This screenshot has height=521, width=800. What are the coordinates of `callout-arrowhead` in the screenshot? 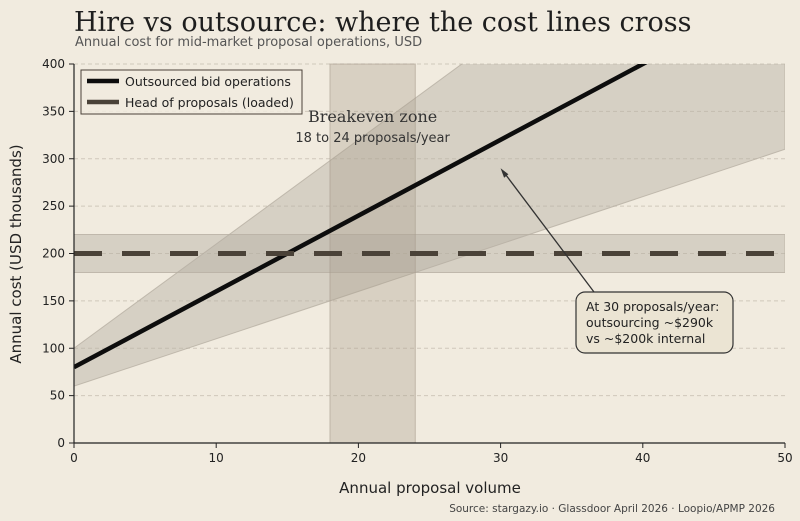 It's located at (504, 173).